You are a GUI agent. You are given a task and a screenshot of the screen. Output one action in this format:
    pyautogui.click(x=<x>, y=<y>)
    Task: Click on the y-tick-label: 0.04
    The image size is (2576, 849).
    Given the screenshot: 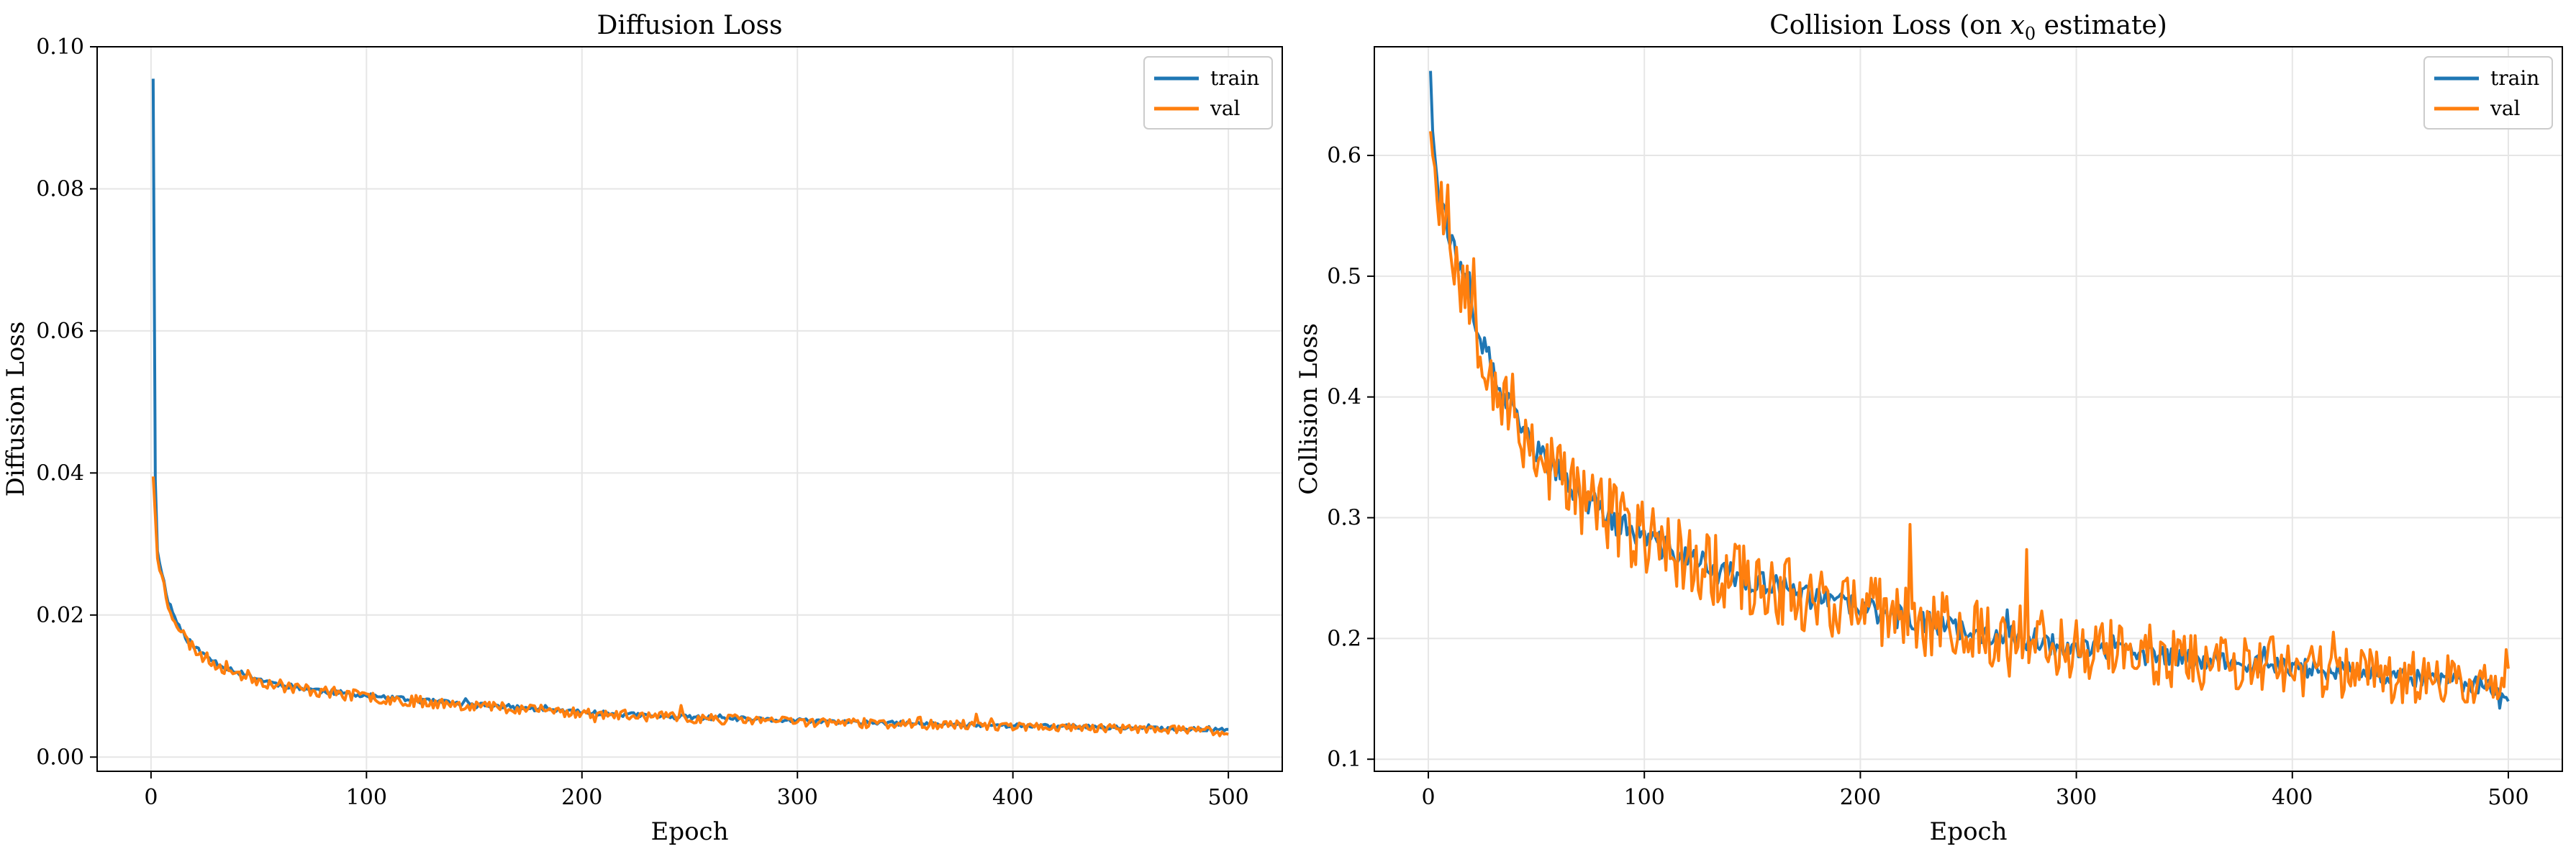 What is the action you would take?
    pyautogui.click(x=60, y=473)
    